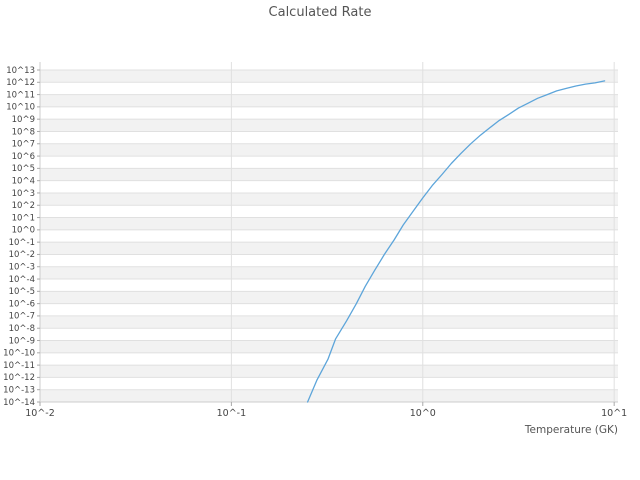 The image size is (640, 480). Describe the element at coordinates (23, 181) in the screenshot. I see `y-tick-label: 10^4` at that location.